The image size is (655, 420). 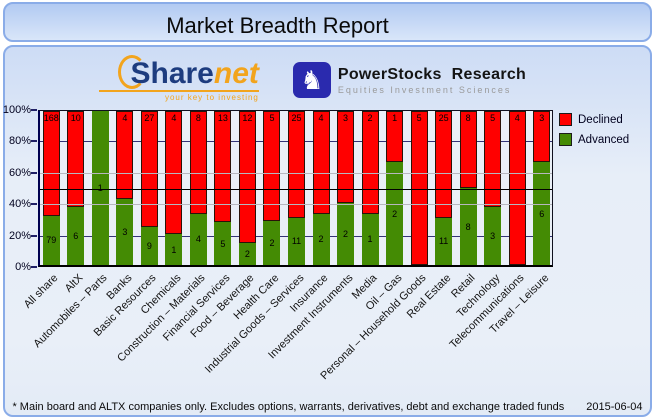 I want to click on title-banner: Market Breadth Report, so click(x=327, y=22).